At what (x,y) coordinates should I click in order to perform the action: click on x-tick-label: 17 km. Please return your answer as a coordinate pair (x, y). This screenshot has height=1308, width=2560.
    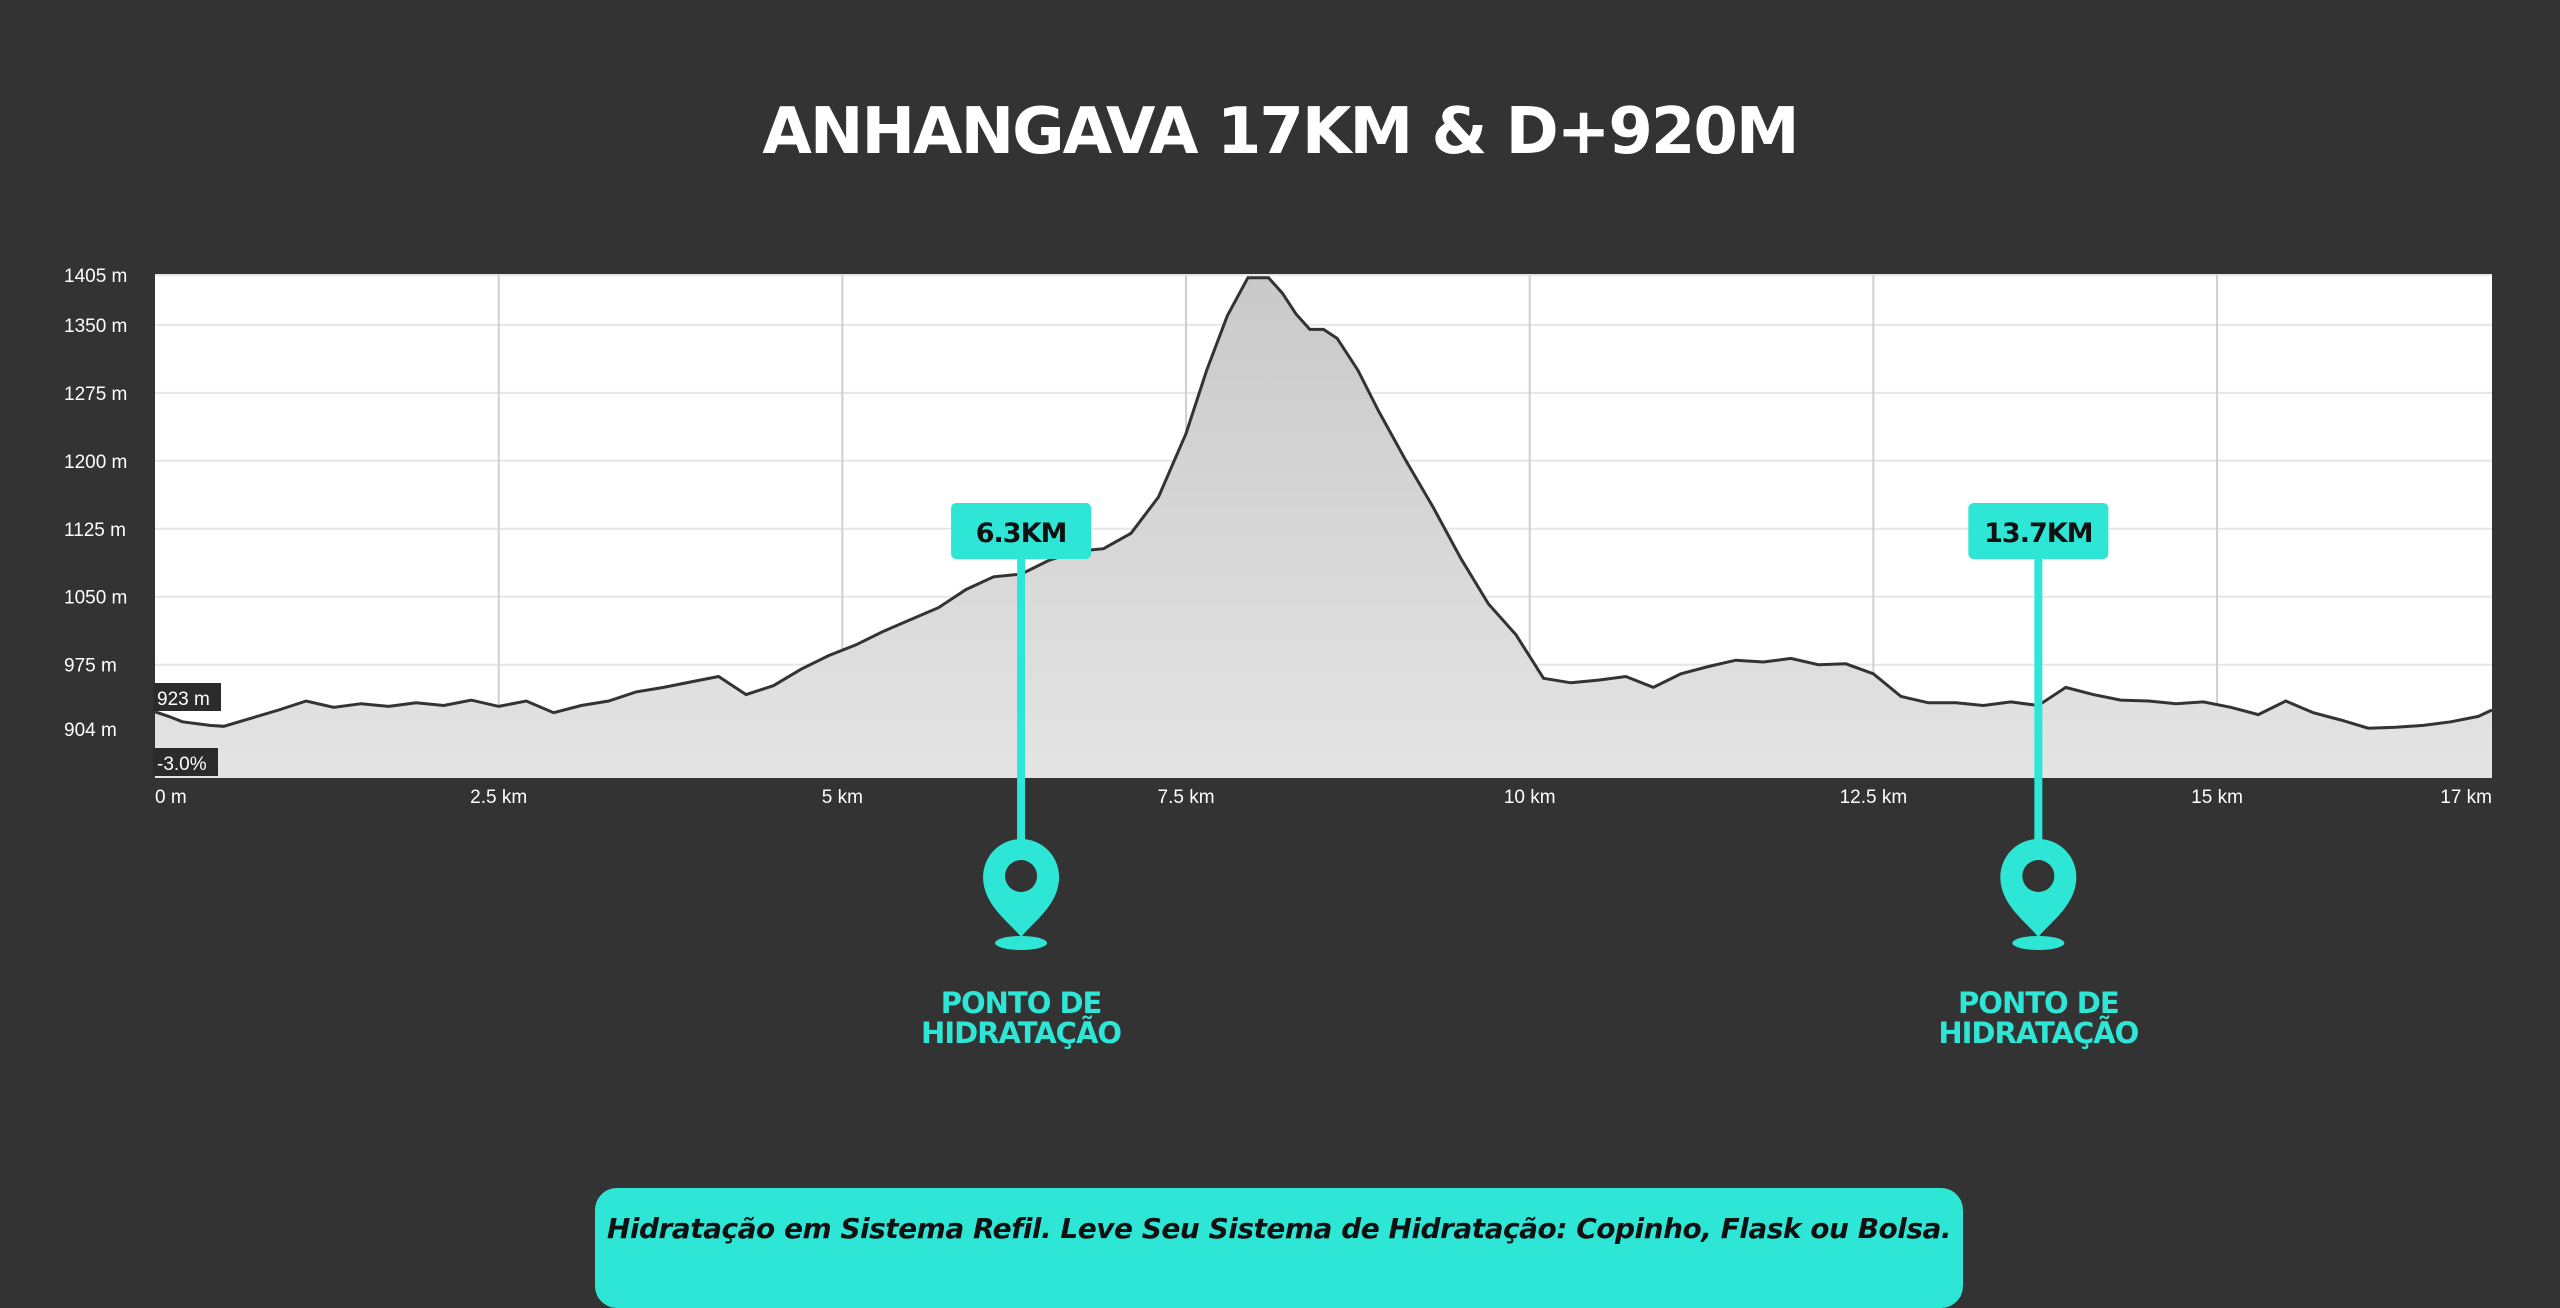
    Looking at the image, I should click on (2466, 797).